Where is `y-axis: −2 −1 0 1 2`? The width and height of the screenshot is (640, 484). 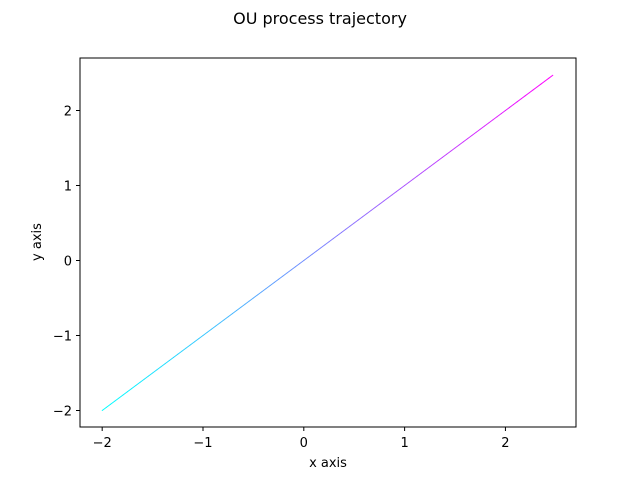 y-axis: −2 −1 0 1 2 is located at coordinates (66, 262).